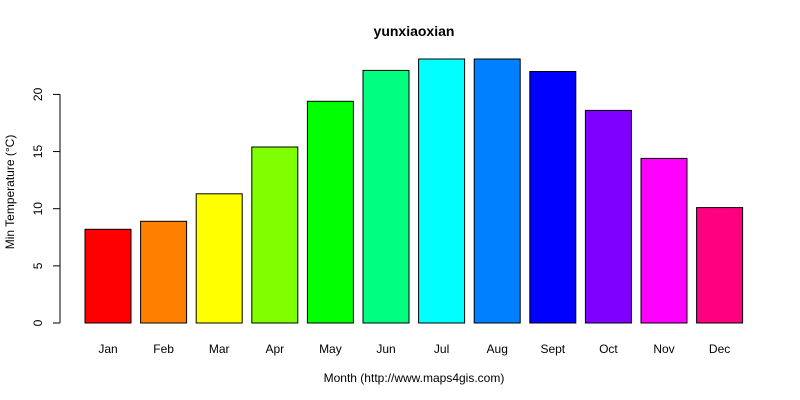 The image size is (800, 400). What do you see at coordinates (720, 265) in the screenshot?
I see `bar-dec` at bounding box center [720, 265].